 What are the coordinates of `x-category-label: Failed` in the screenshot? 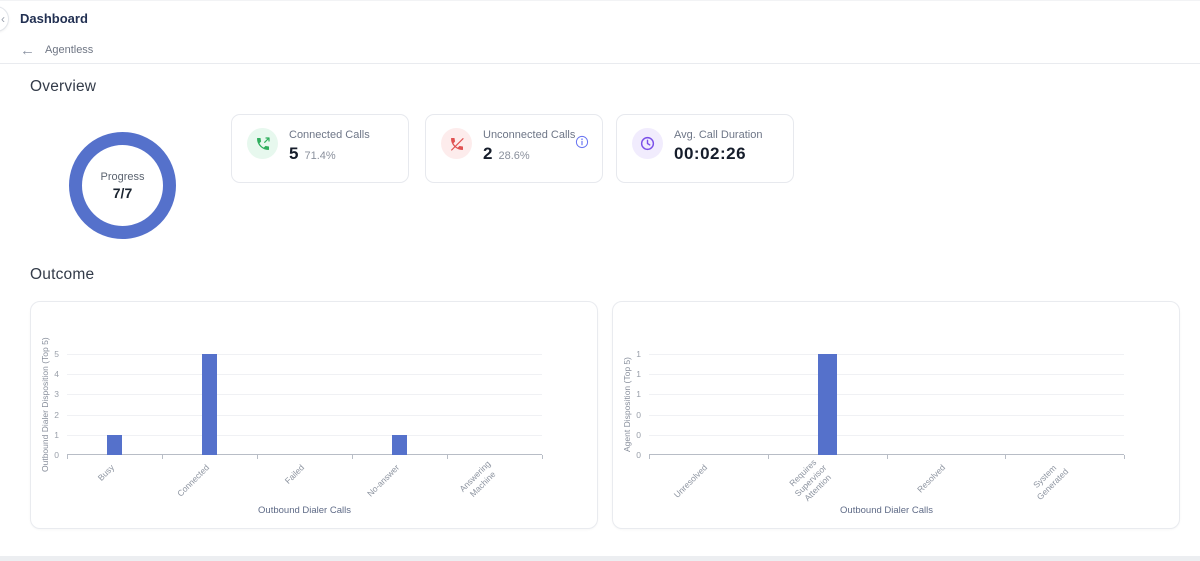 It's located at (294, 474).